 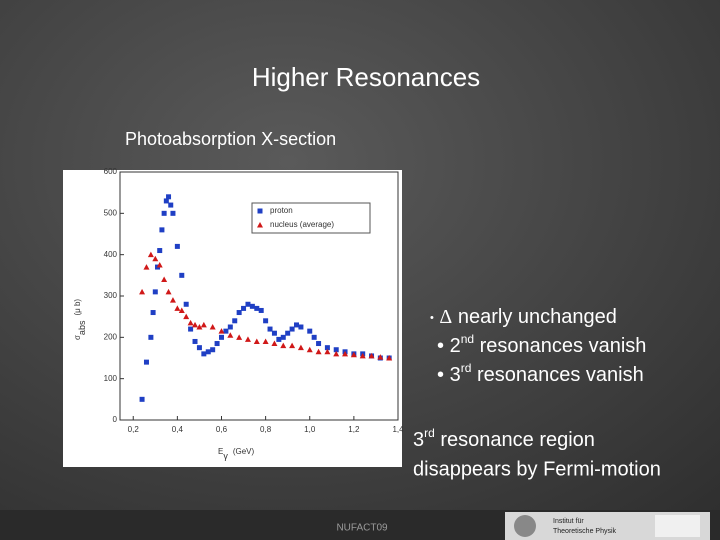 What do you see at coordinates (134, 429) in the screenshot?
I see `x-tick-label: 0,2` at bounding box center [134, 429].